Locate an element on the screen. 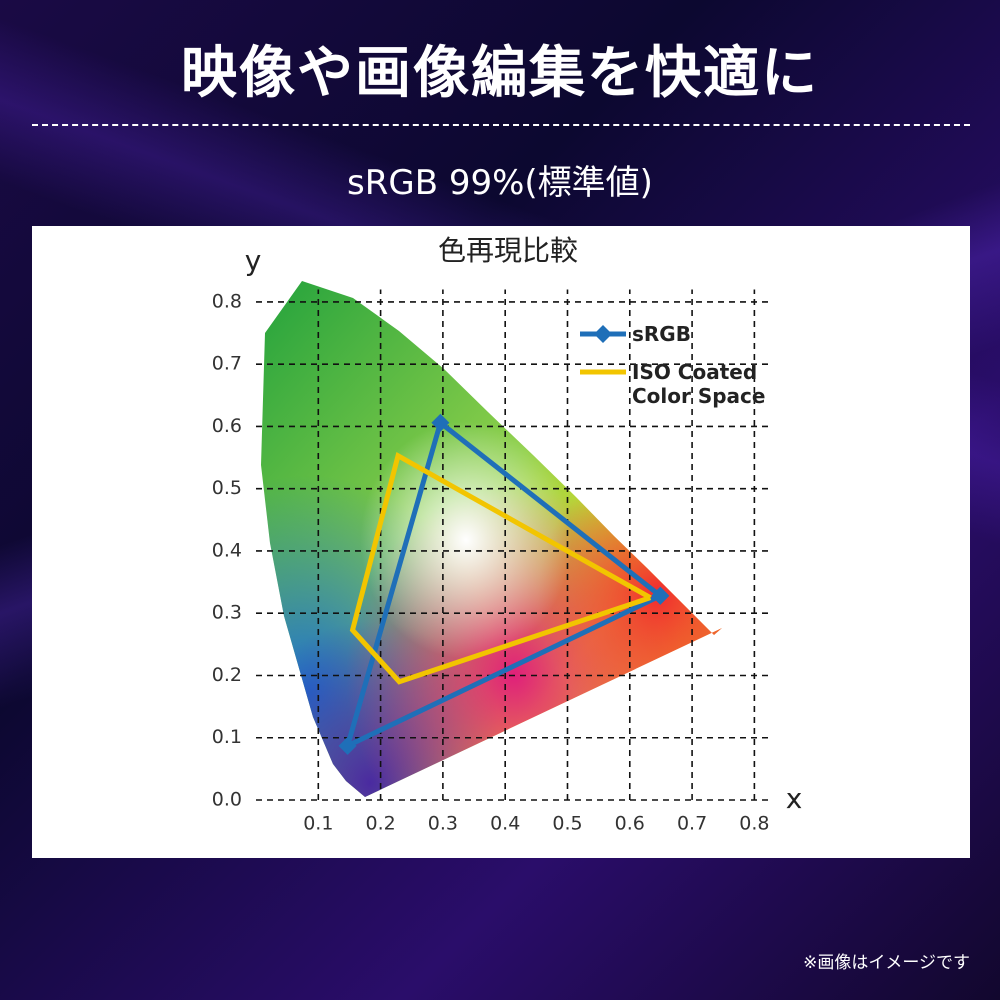 The image size is (1000, 1000). x-tick-label: 0.7 is located at coordinates (692, 824).